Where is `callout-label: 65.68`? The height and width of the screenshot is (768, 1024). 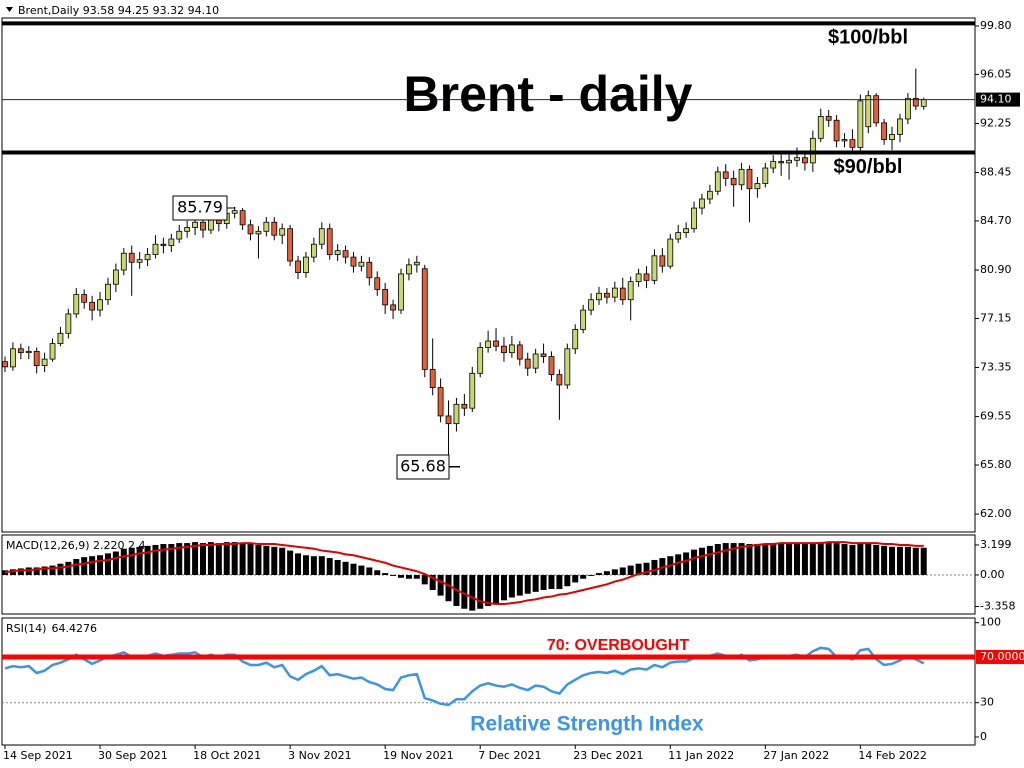 callout-label: 65.68 is located at coordinates (423, 466).